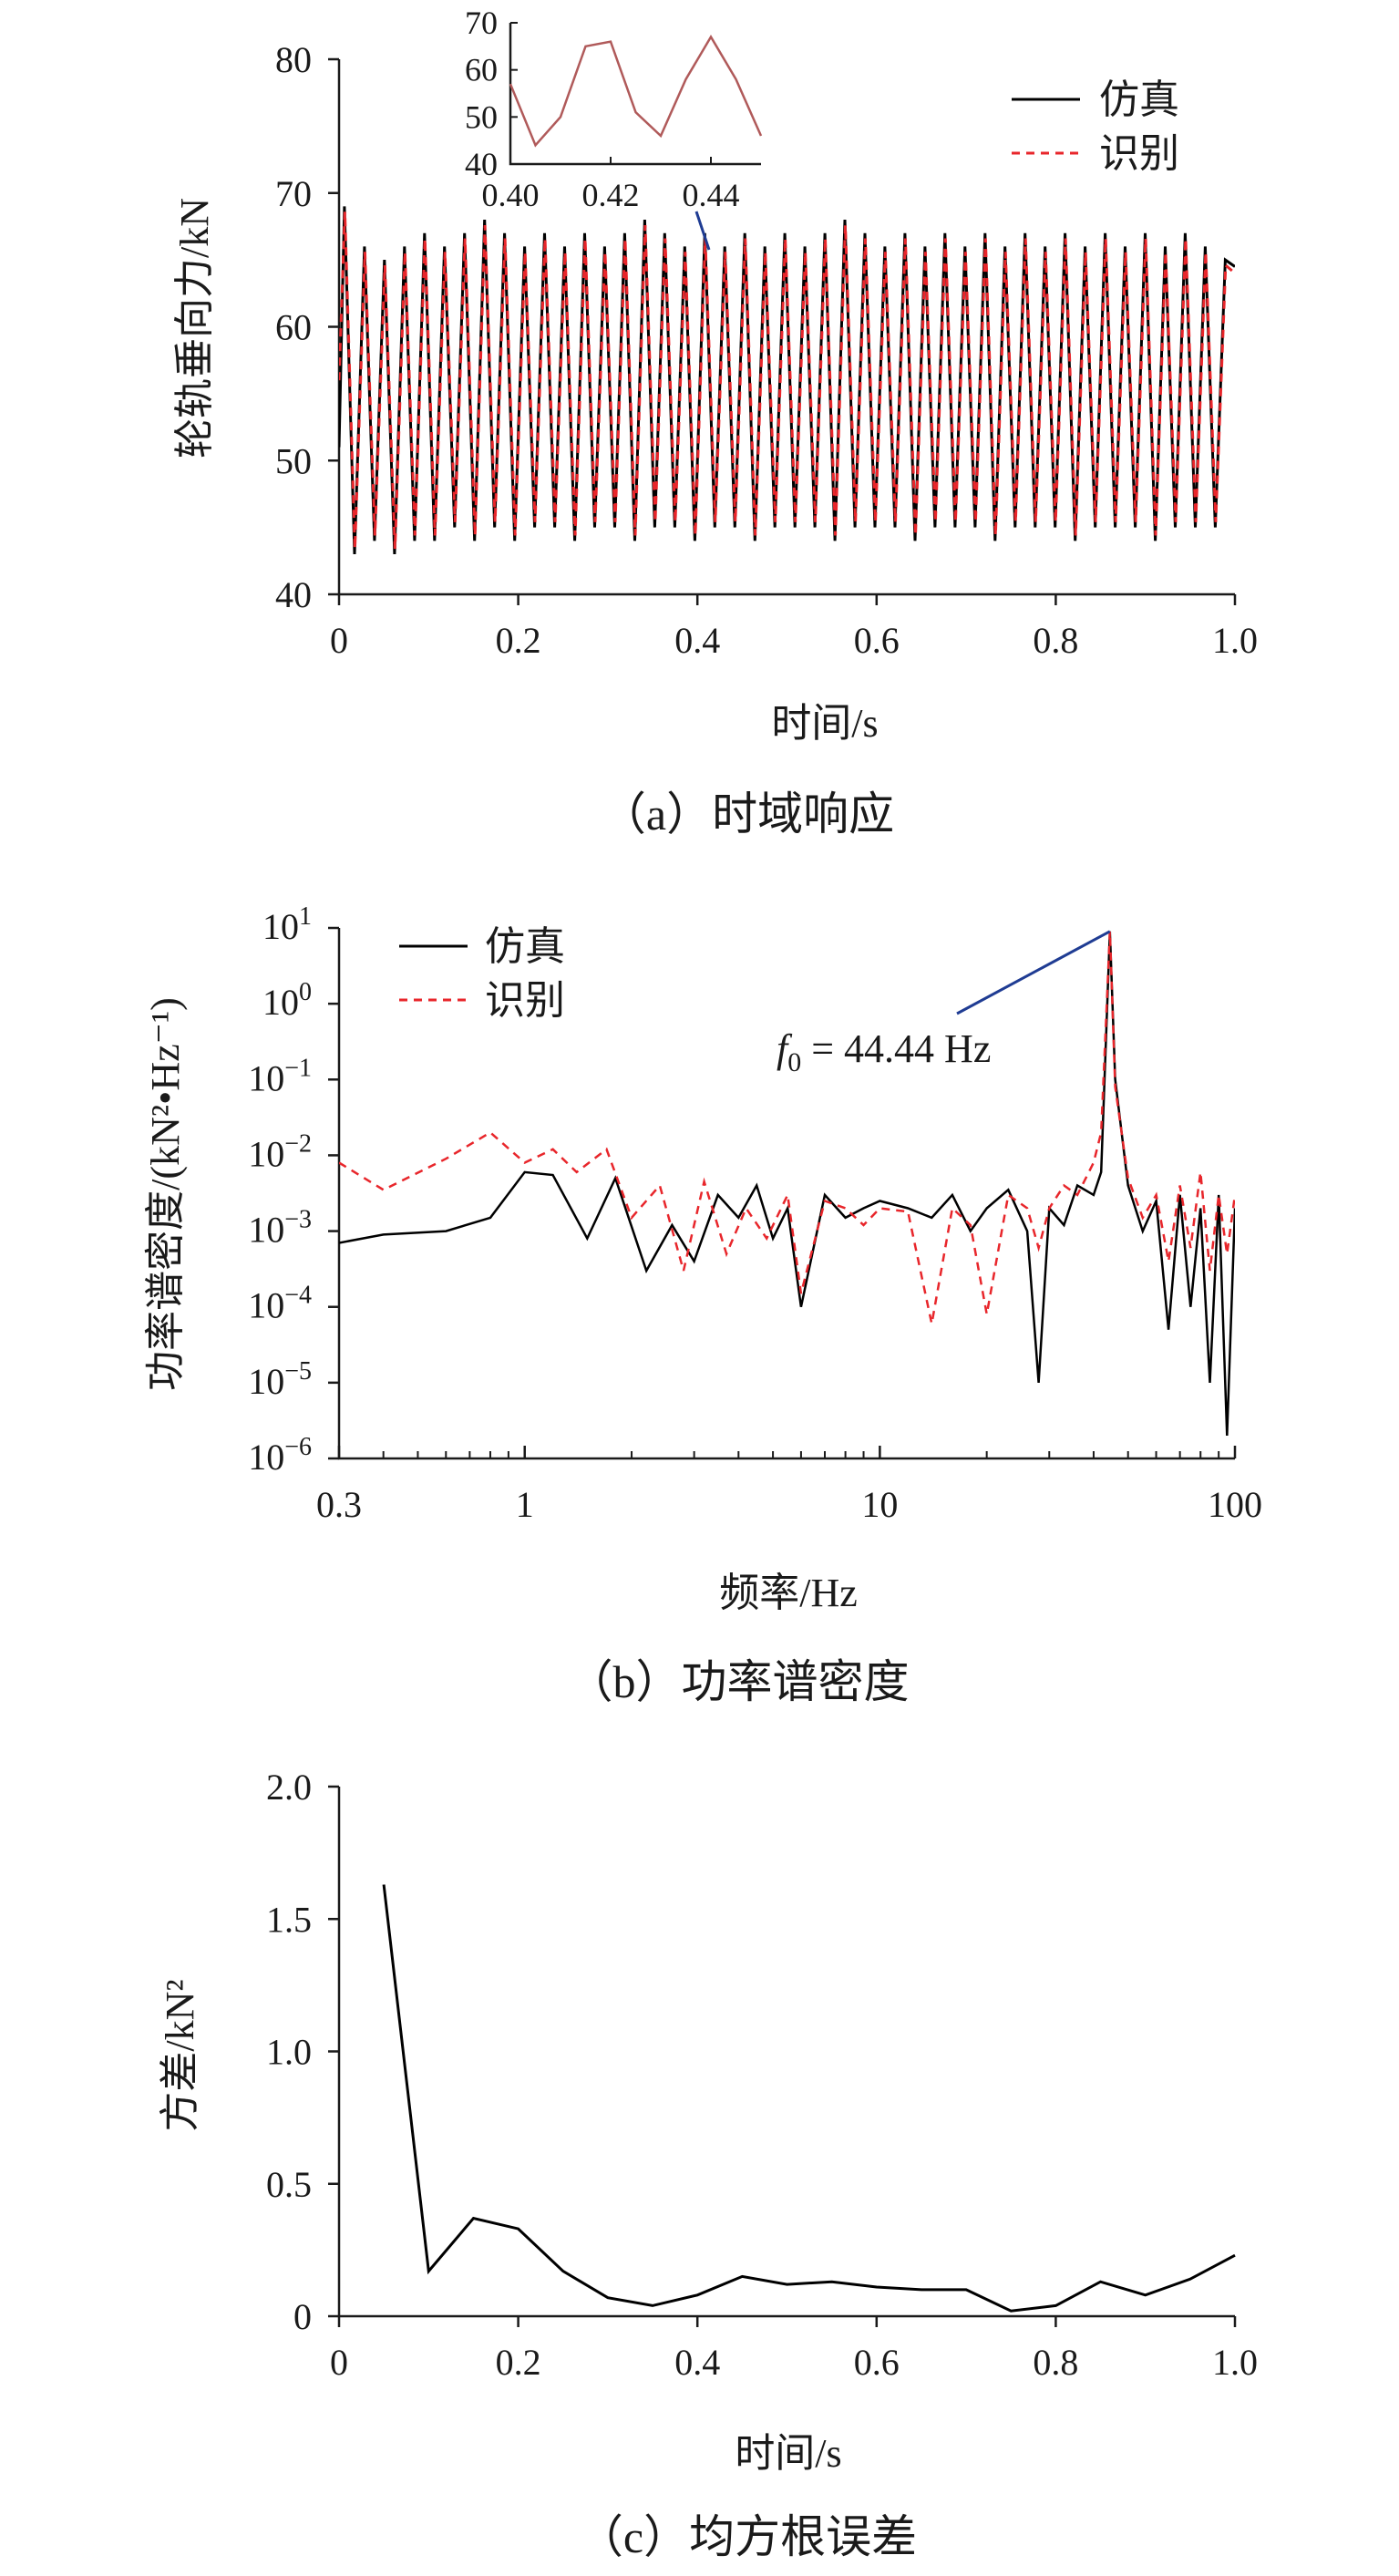 The height and width of the screenshot is (2576, 1399). I want to click on y-tick-exponent: −1, so click(298, 1068).